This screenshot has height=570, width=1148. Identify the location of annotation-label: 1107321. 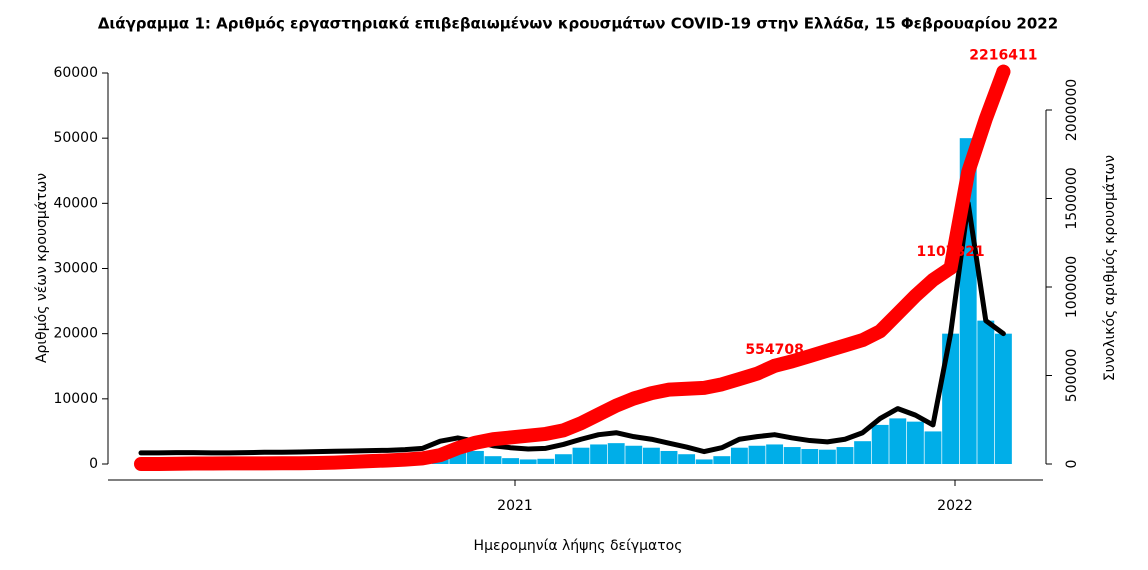
(950, 252).